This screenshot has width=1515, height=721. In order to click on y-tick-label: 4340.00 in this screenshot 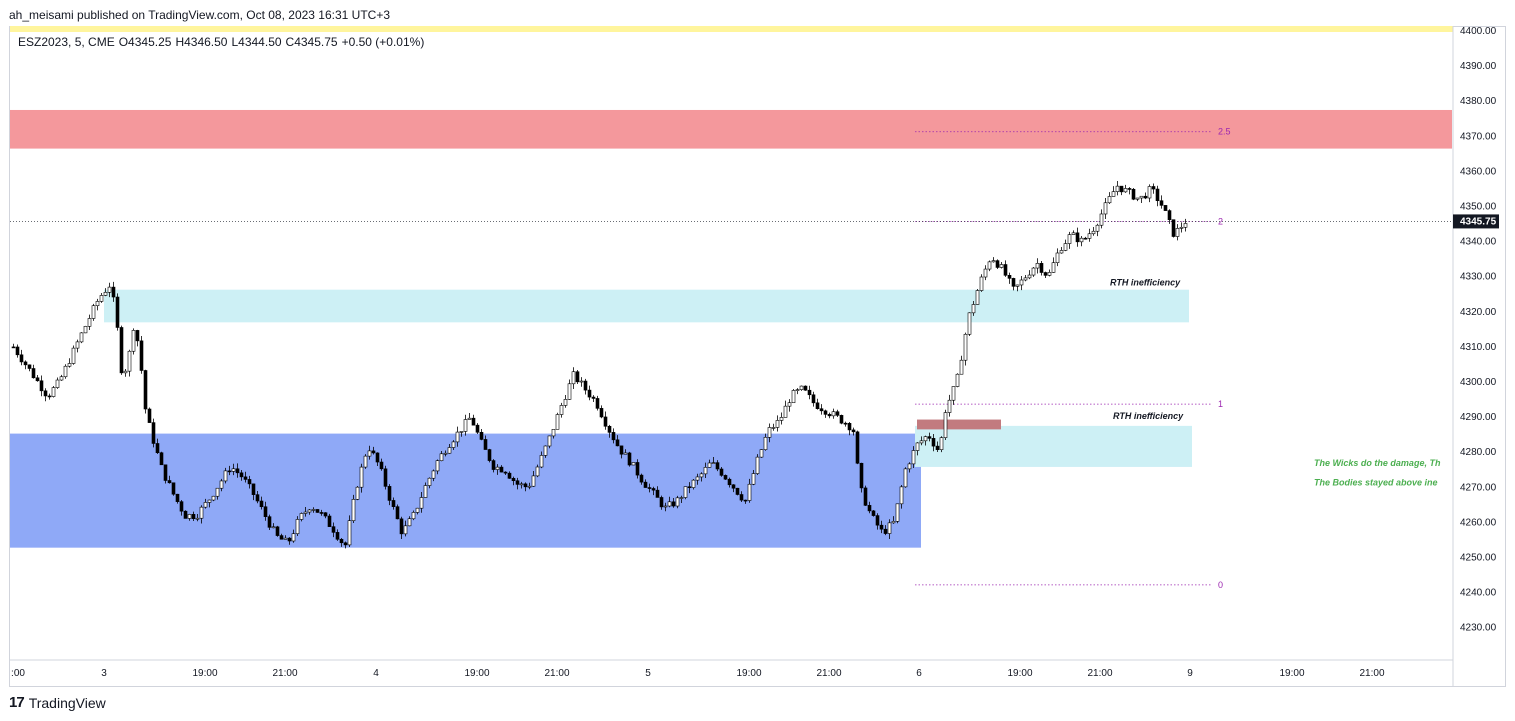, I will do `click(1478, 242)`.